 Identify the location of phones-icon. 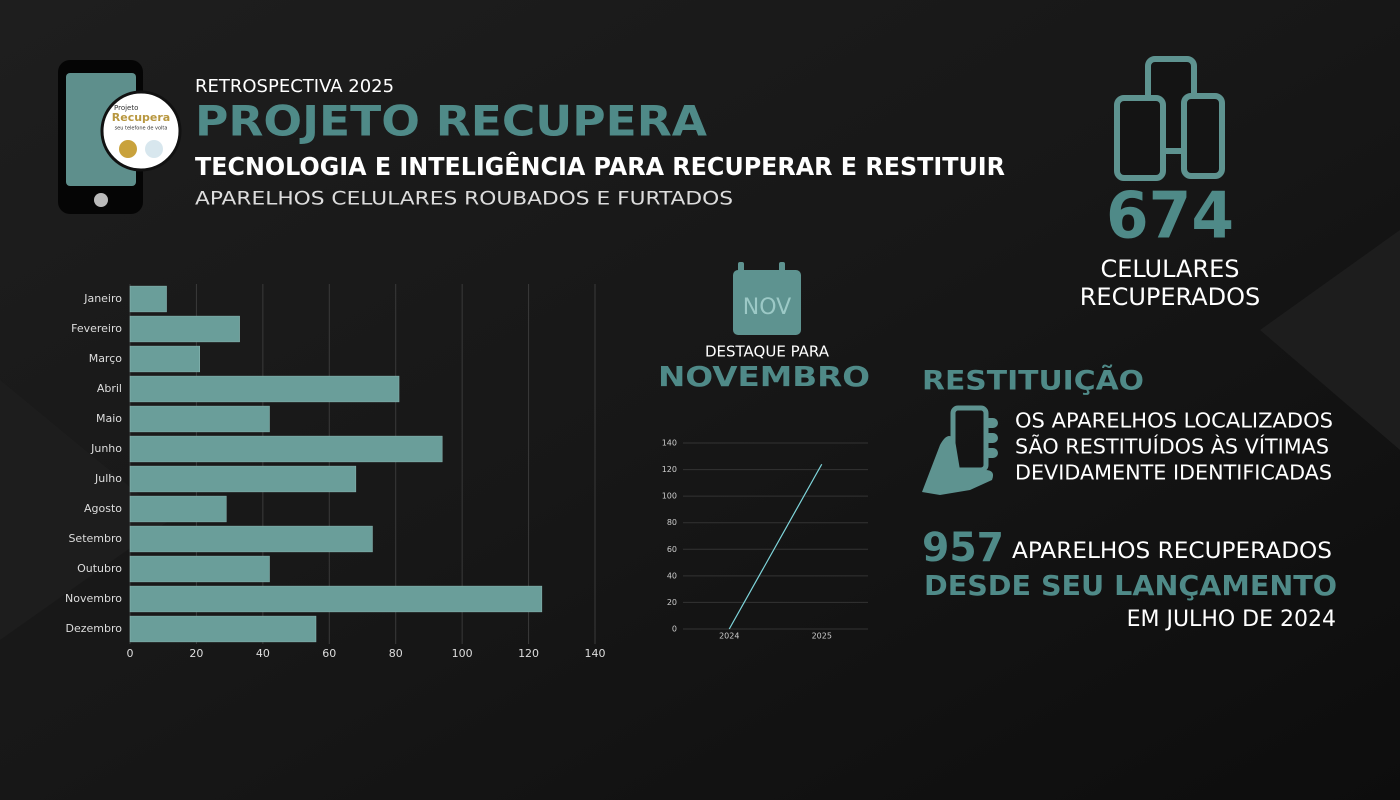
(1169, 118).